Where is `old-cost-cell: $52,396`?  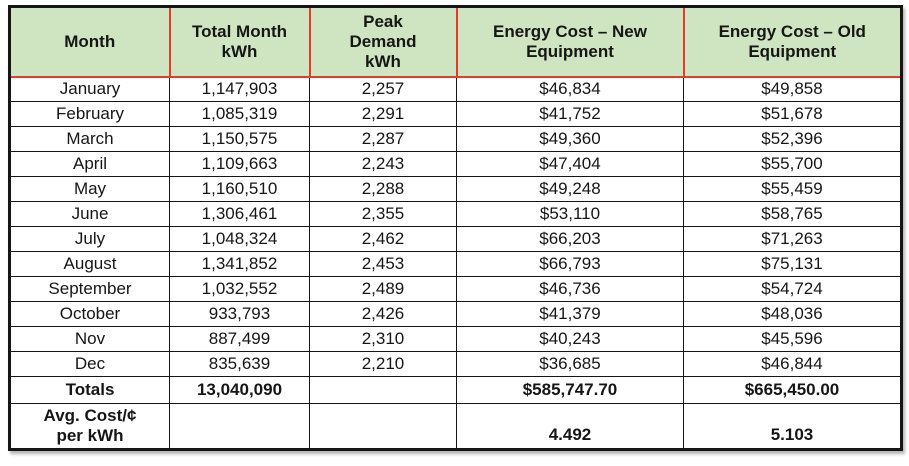
old-cost-cell: $52,396 is located at coordinates (792, 139).